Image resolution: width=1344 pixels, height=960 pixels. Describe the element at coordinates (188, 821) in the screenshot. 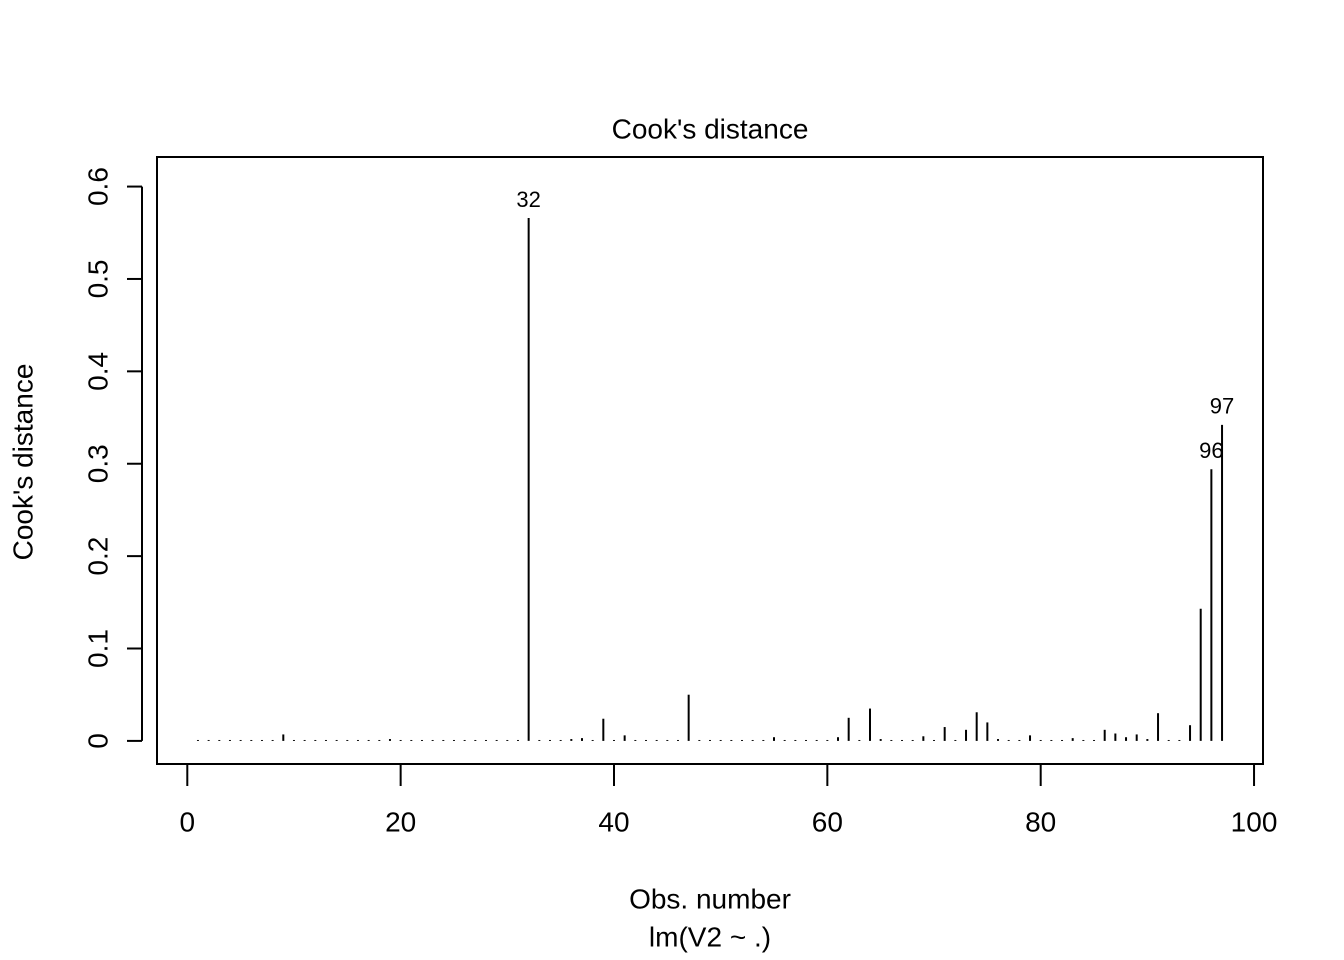

I see `x-tick-label: 0` at that location.